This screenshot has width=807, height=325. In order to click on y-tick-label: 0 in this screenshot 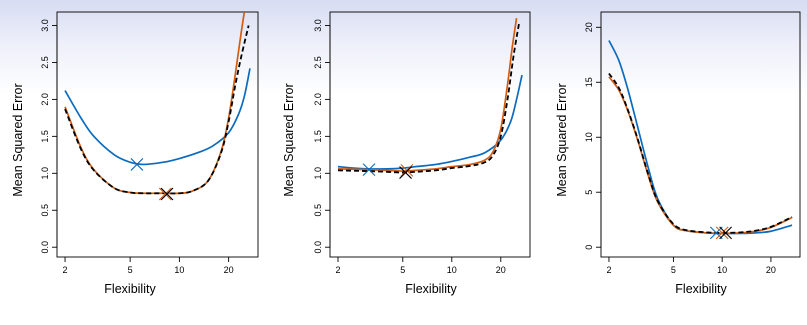, I will do `click(589, 247)`.